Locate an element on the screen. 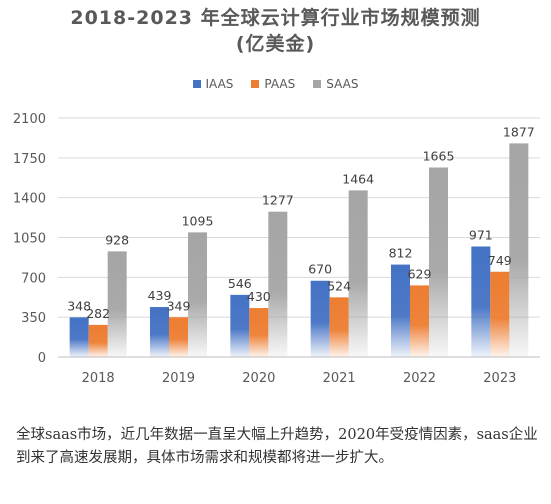 Image resolution: width=551 pixels, height=504 pixels. data-label: 670 is located at coordinates (320, 269).